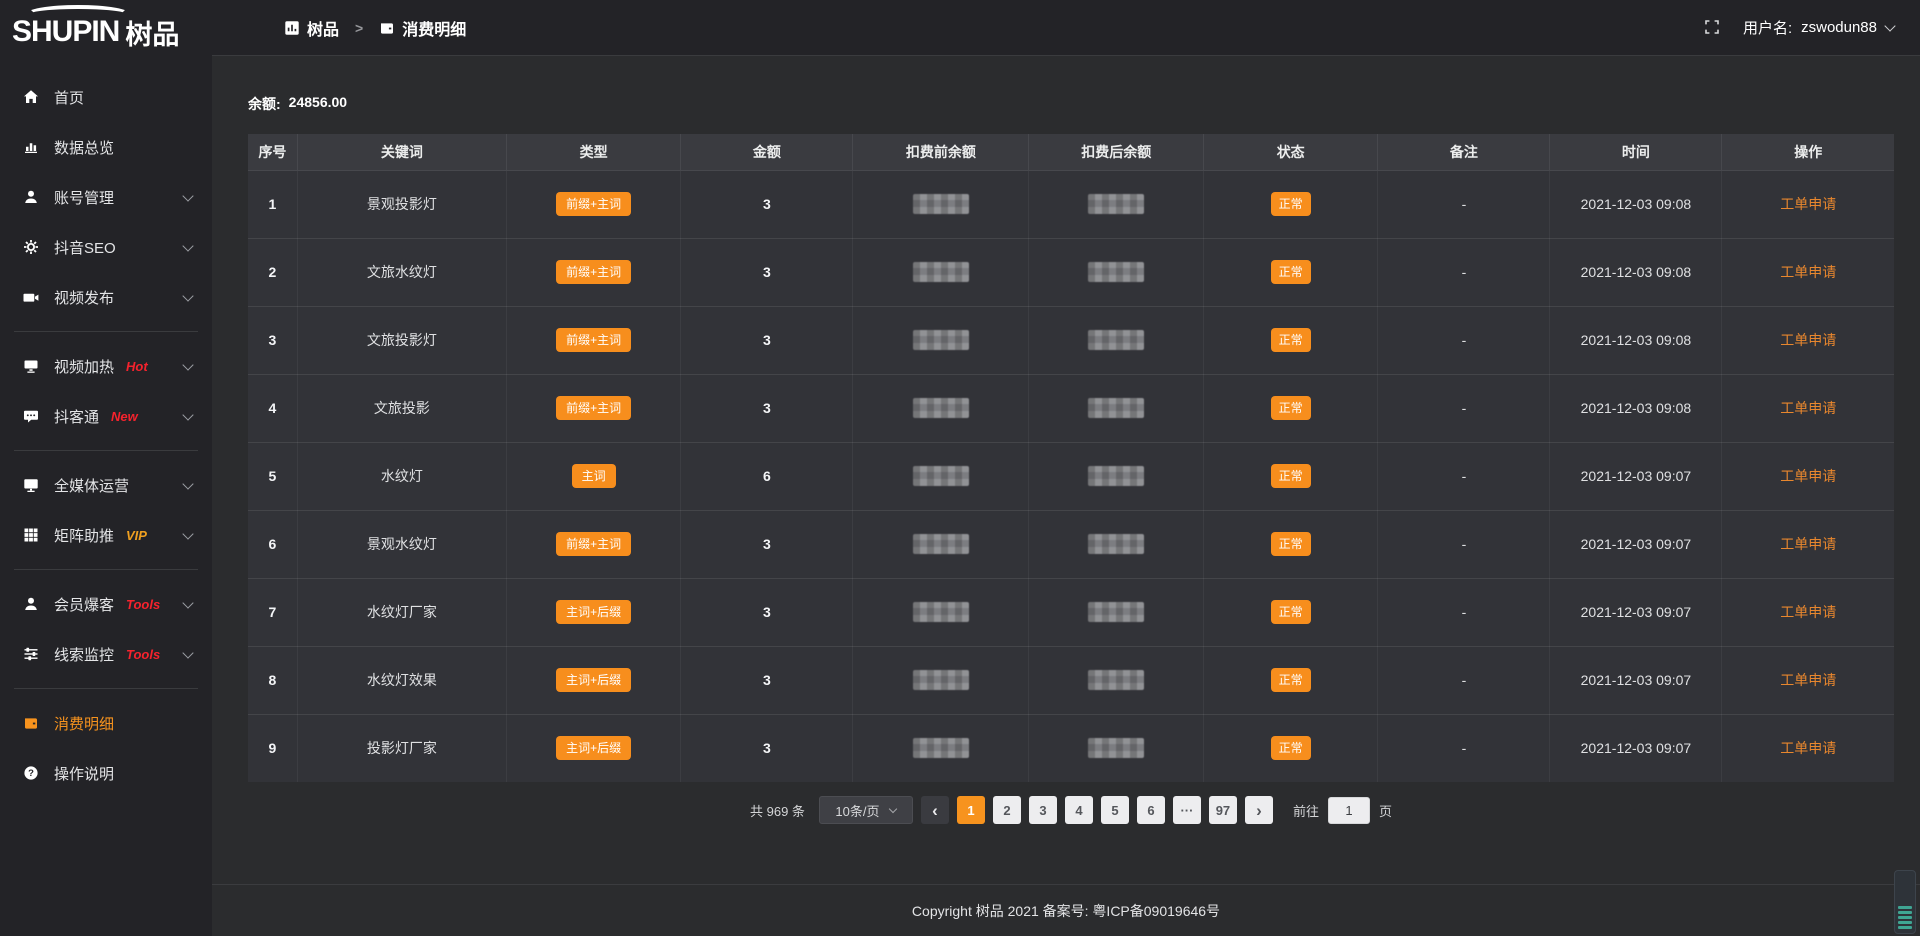 The image size is (1920, 936). Describe the element at coordinates (84, 367) in the screenshot. I see `sidebar-item-label: 视频加热` at that location.